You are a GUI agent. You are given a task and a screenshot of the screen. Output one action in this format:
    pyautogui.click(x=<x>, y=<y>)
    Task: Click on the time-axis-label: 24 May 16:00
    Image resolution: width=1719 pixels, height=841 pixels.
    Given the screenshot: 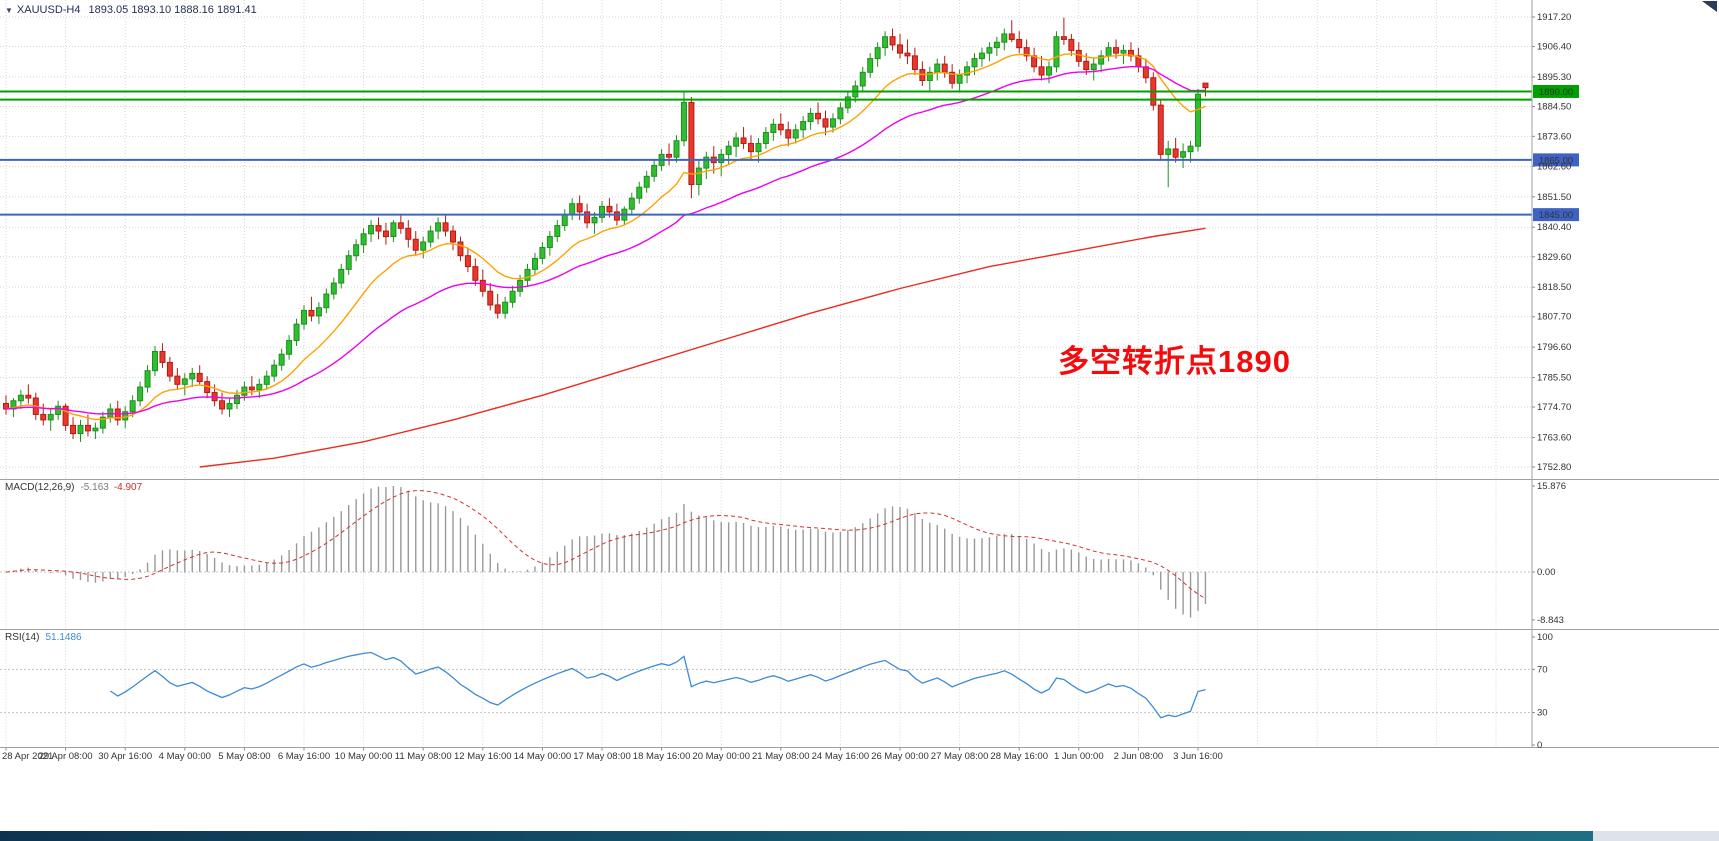 What is the action you would take?
    pyautogui.click(x=841, y=756)
    